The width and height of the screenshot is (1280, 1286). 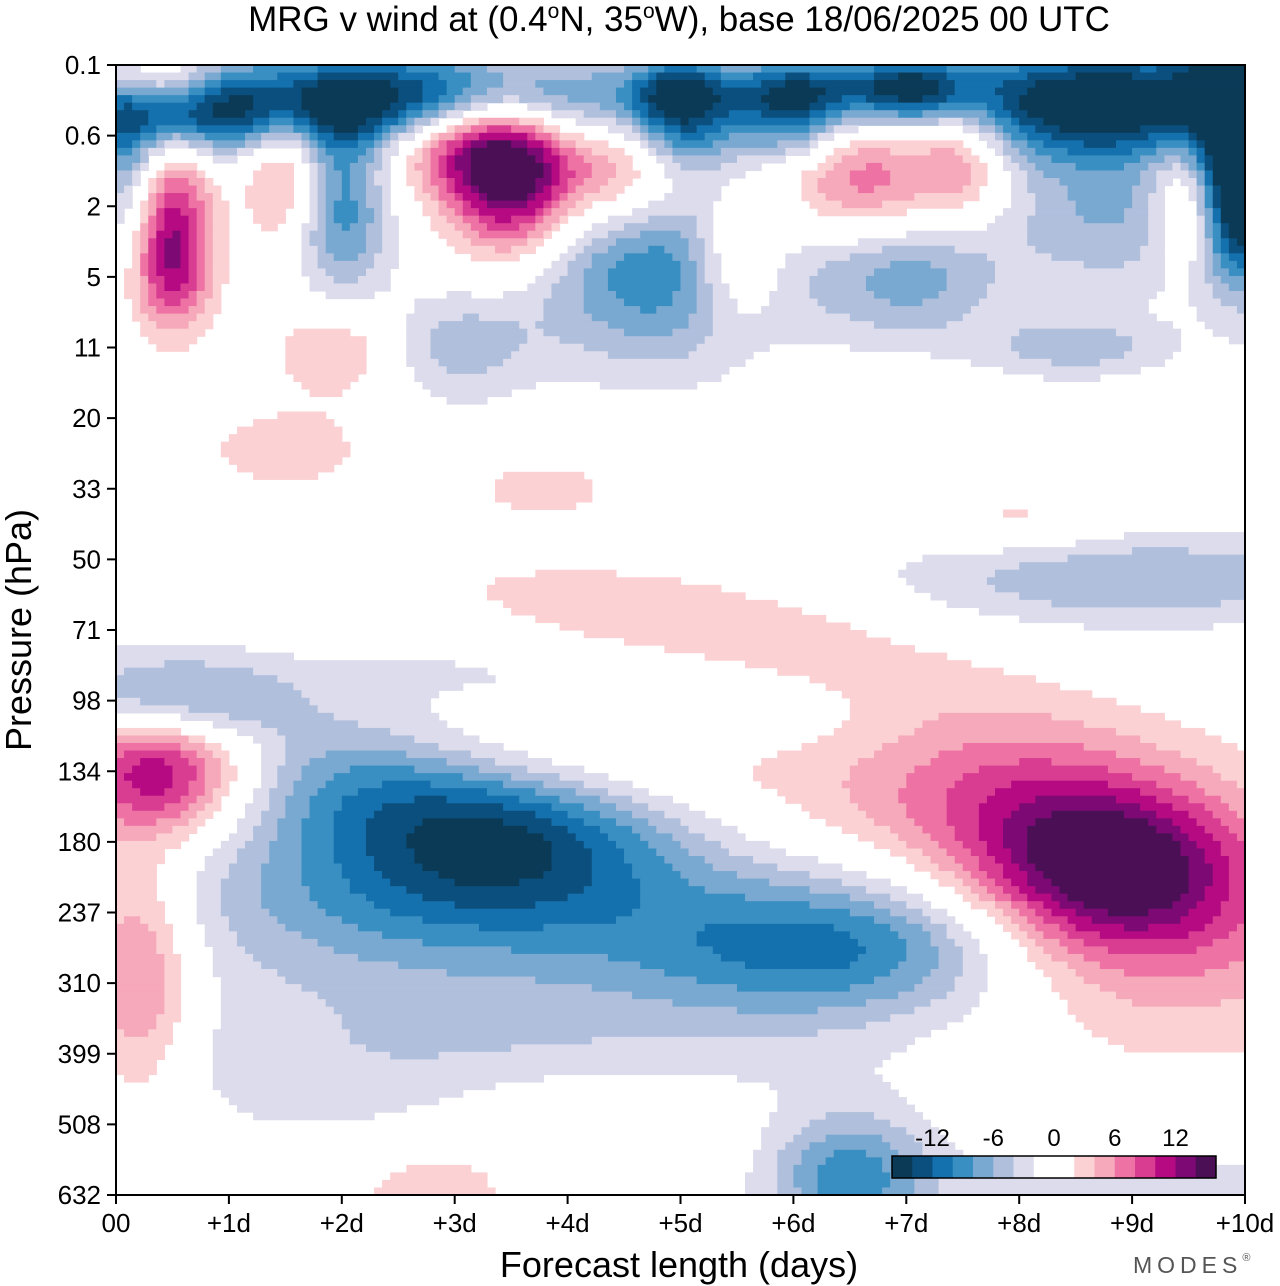 I want to click on x-tick-label: +5d, so click(x=680, y=1223).